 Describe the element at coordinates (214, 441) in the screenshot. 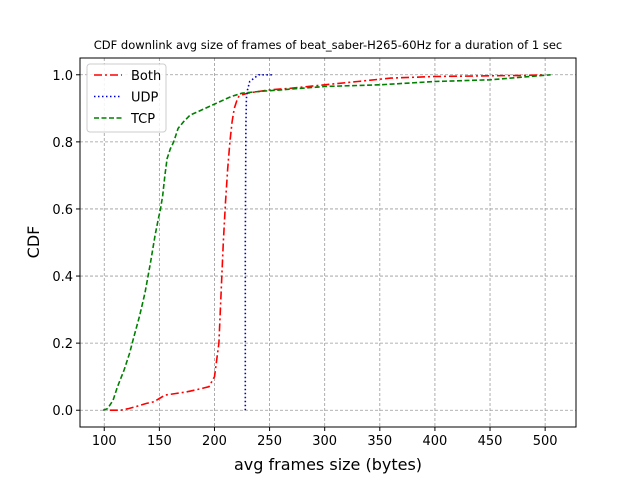

I see `x-tick-label: 200` at that location.